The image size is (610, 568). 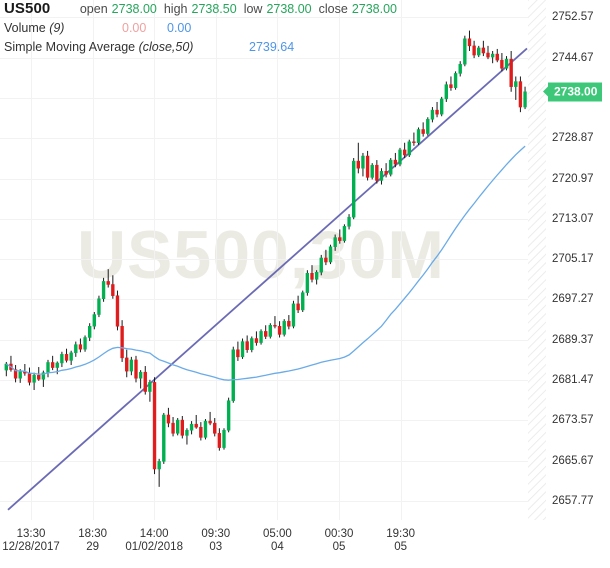 What do you see at coordinates (573, 460) in the screenshot?
I see `price-tick-label: 2665.67` at bounding box center [573, 460].